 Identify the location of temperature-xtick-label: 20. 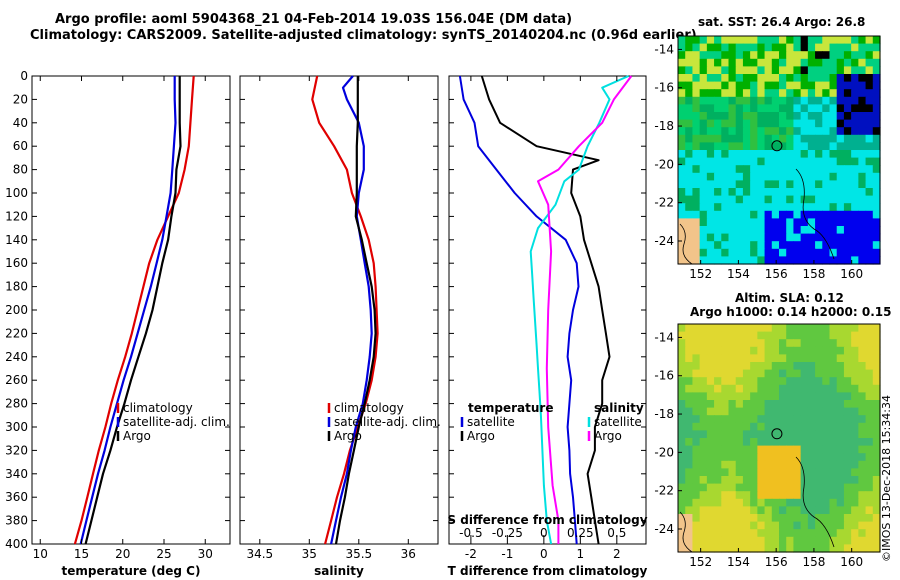
(122, 554).